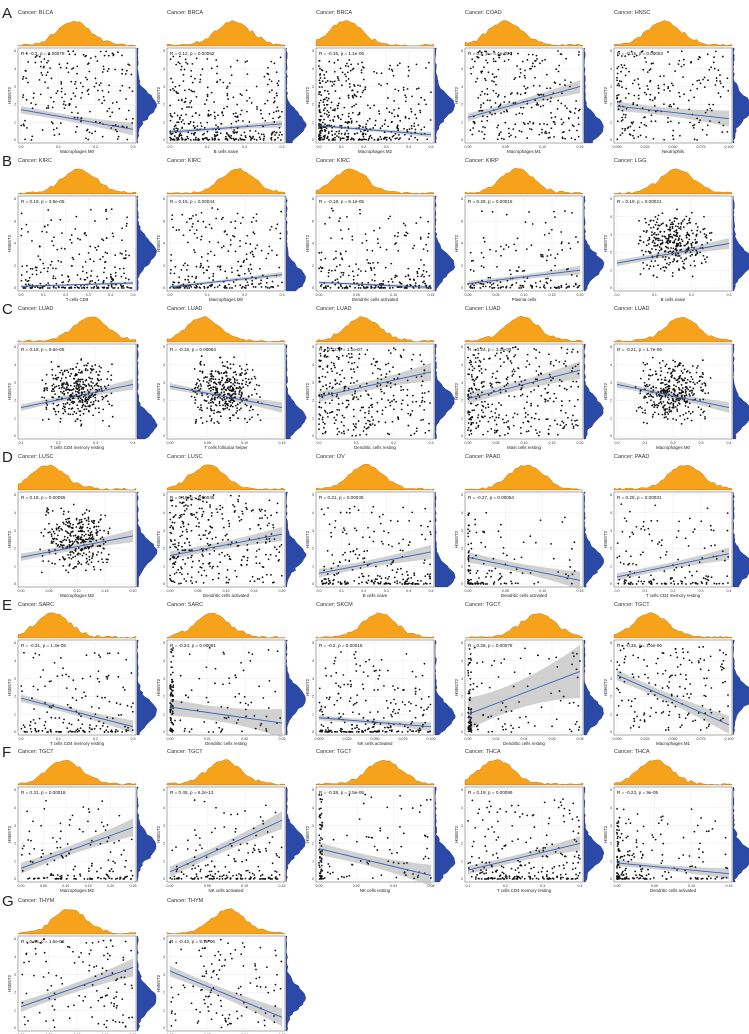  I want to click on x-tick-label: 0.4, so click(110, 295).